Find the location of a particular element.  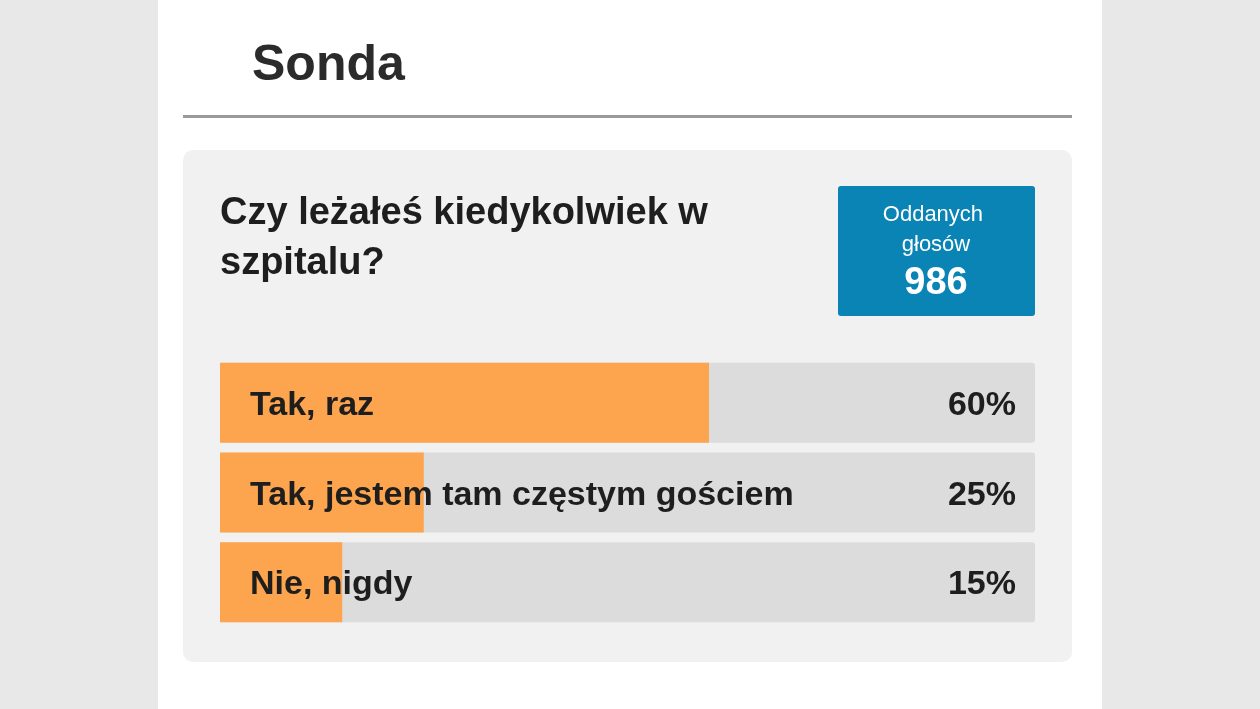

chart-subtitle: Czy leżałeś kiedykolwiek w szpitalu? is located at coordinates (469, 236).